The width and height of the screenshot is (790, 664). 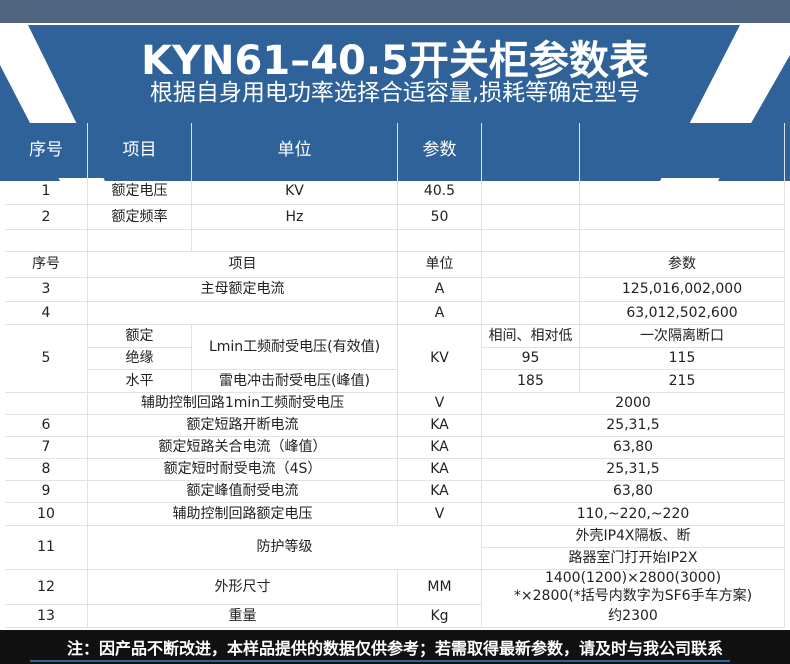 I want to click on cell-sub-item: 项目, so click(x=243, y=265).